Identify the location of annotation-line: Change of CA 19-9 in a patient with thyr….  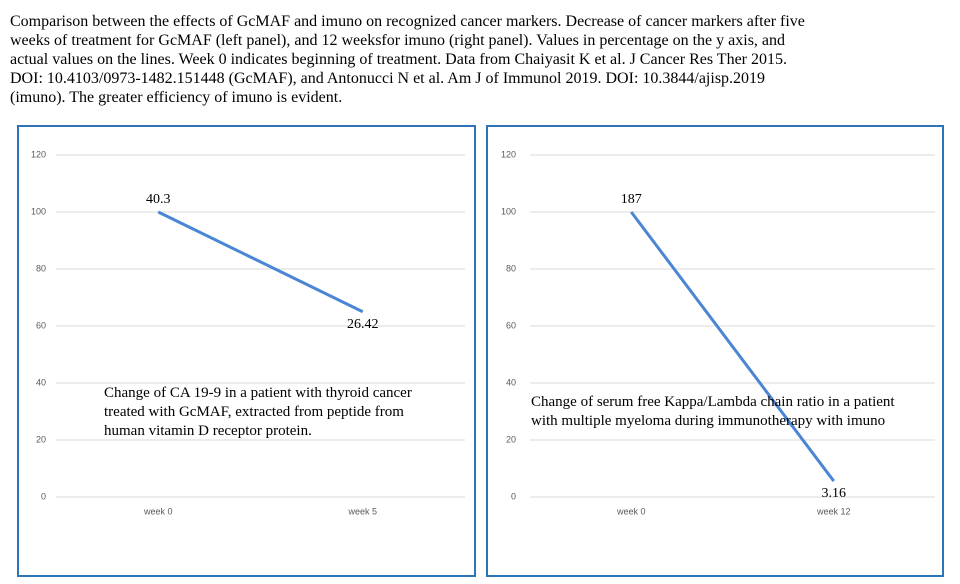
(258, 393).